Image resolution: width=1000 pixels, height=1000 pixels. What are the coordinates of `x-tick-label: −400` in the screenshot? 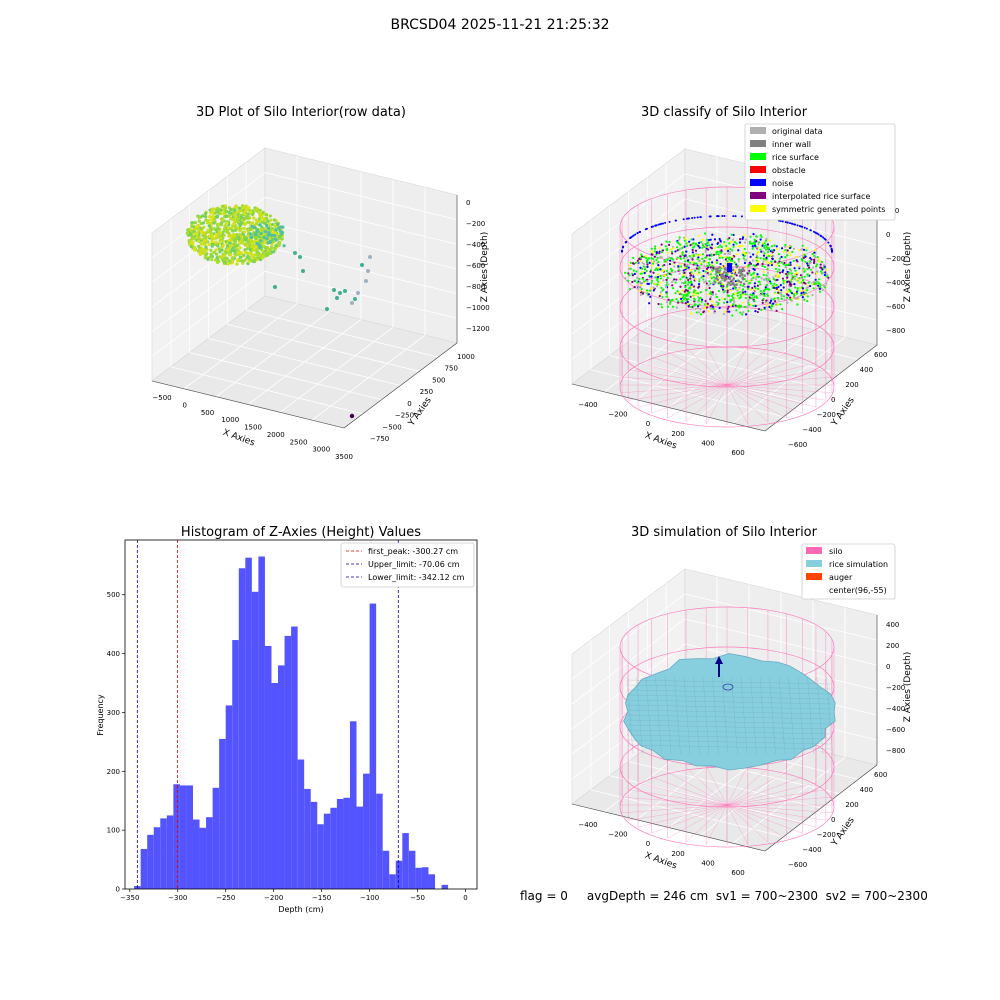 It's located at (587, 405).